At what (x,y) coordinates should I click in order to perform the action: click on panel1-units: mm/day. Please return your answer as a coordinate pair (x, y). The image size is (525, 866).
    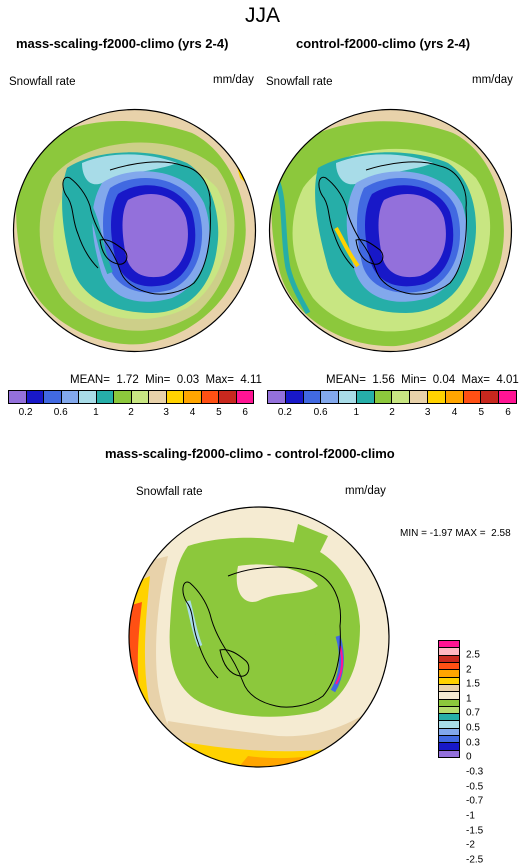
    Looking at the image, I should click on (233, 80).